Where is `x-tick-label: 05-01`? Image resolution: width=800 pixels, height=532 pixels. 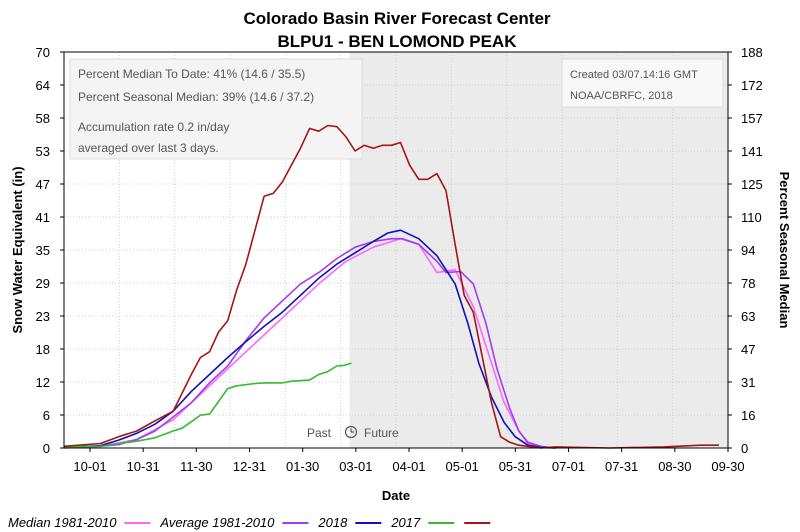
x-tick-label: 05-01 is located at coordinates (462, 466).